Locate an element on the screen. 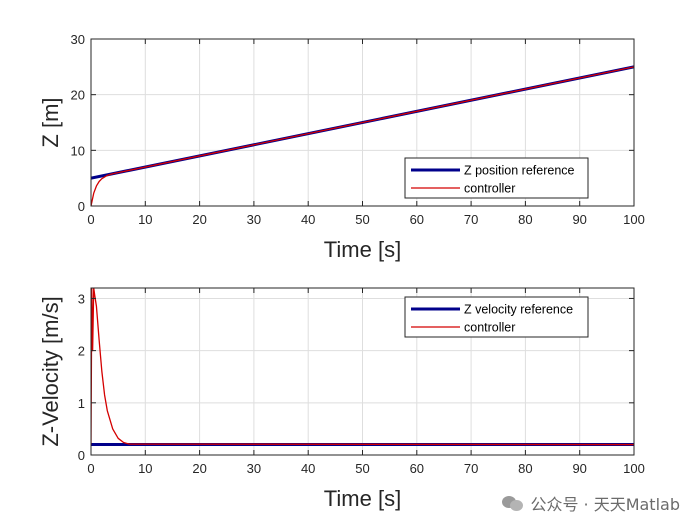 The width and height of the screenshot is (700, 525). y-tick-label: 30 is located at coordinates (78, 39).